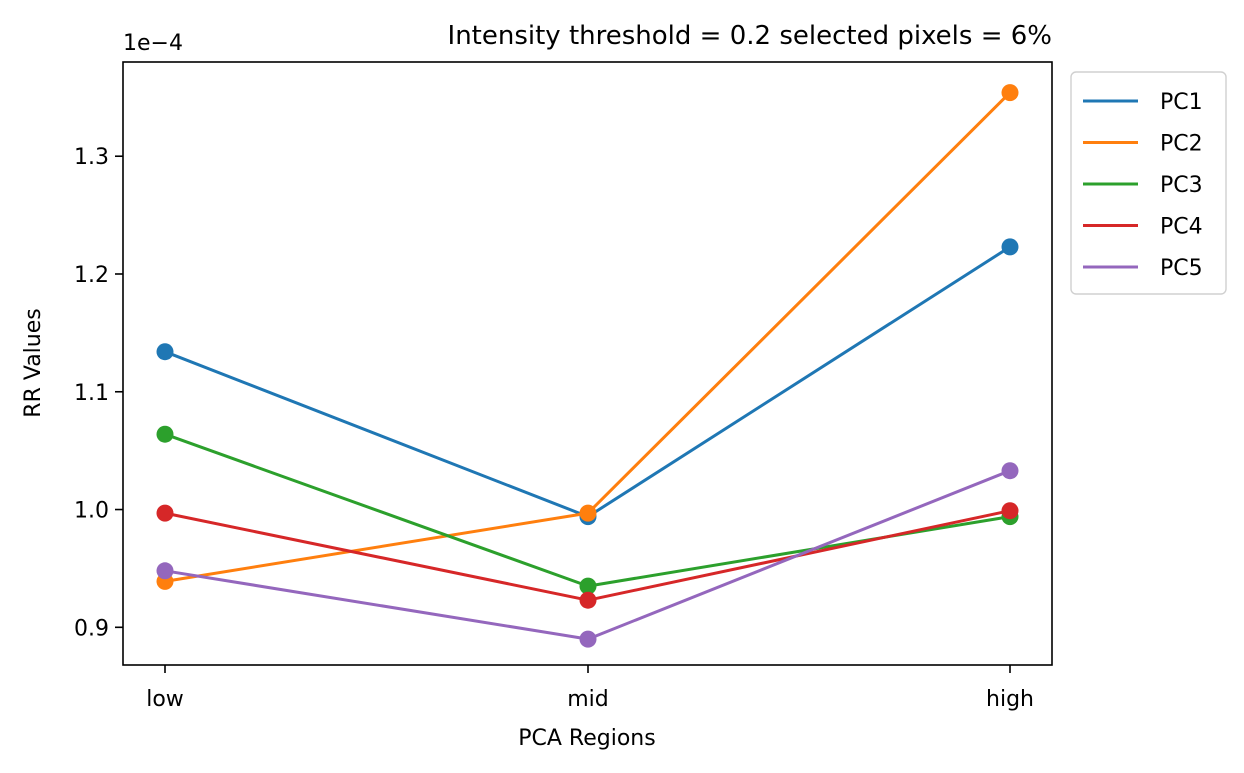 Image resolution: width=1244 pixels, height=773 pixels. I want to click on y-axis: 0.9 1.0 1.1 1.2 1.3, so click(98, 393).